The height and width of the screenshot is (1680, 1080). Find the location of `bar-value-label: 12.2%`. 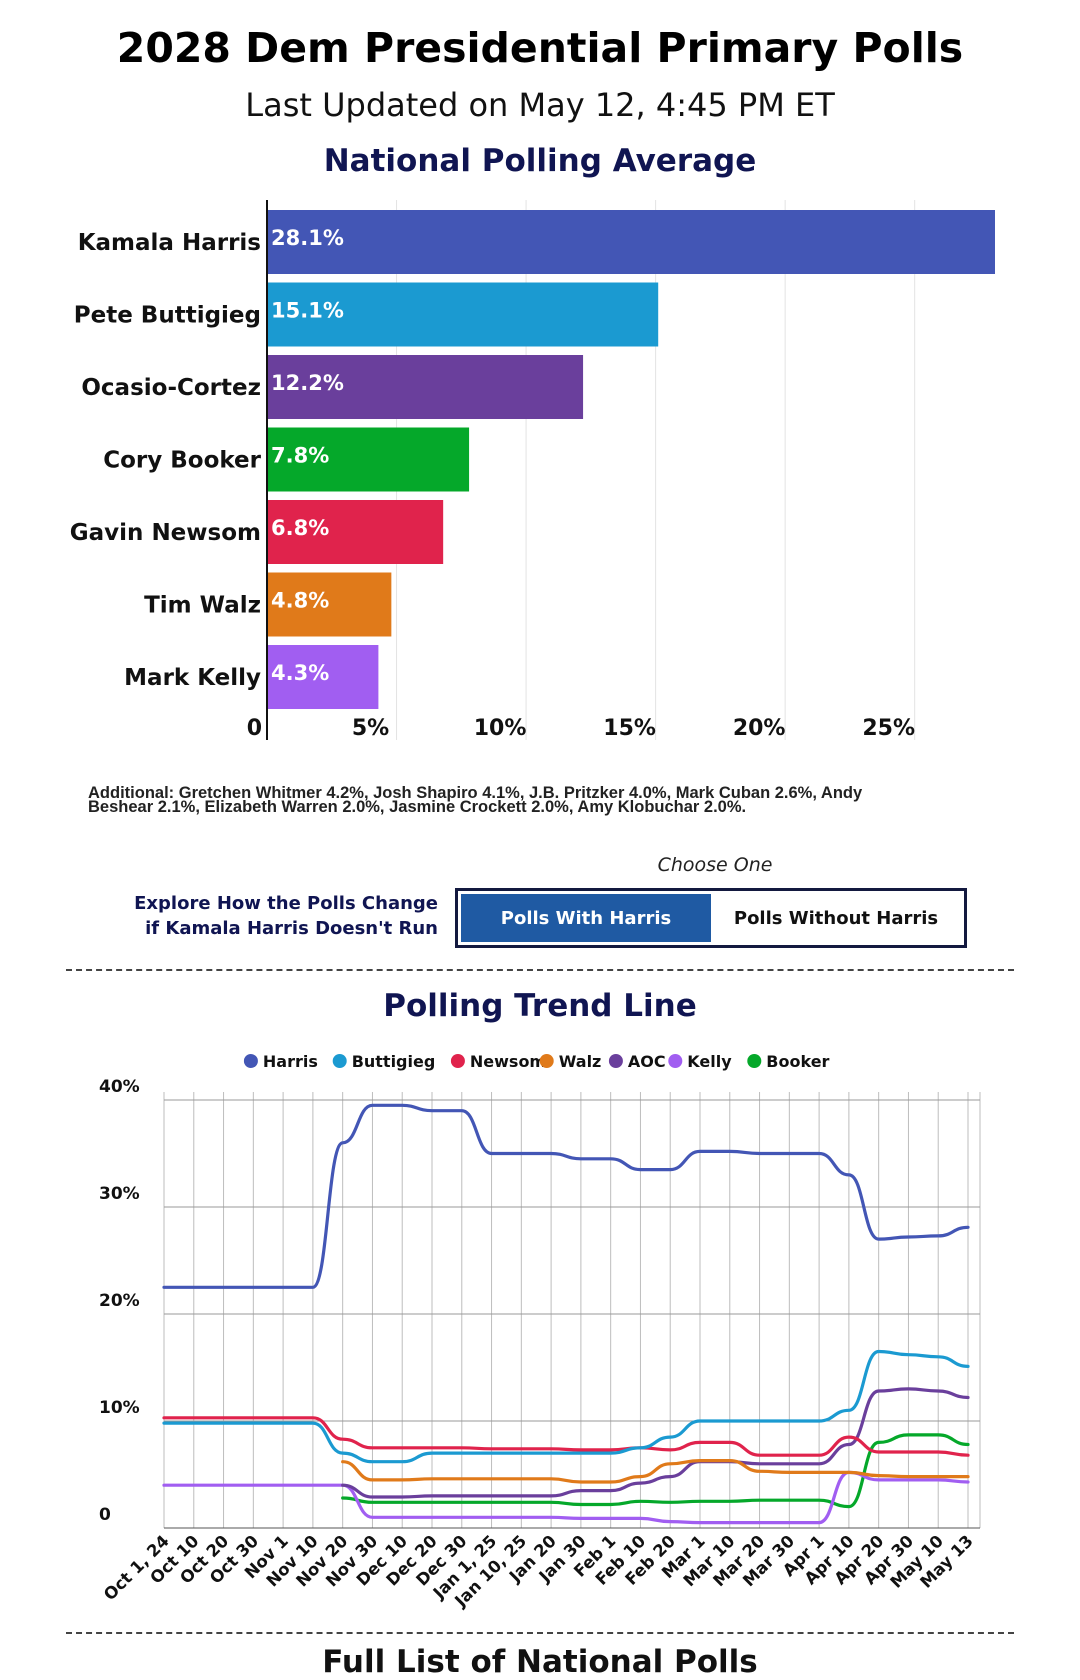

bar-value-label: 12.2% is located at coordinates (307, 383).